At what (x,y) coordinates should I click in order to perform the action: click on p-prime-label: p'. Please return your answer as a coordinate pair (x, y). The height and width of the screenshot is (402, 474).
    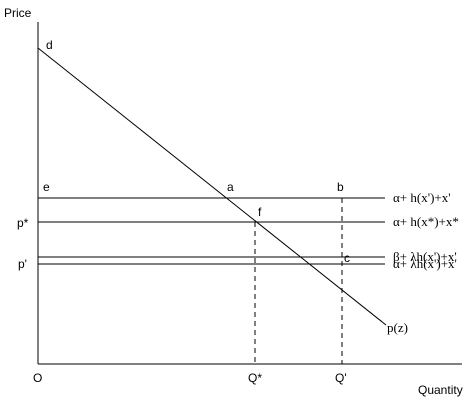
    Looking at the image, I should click on (22, 264).